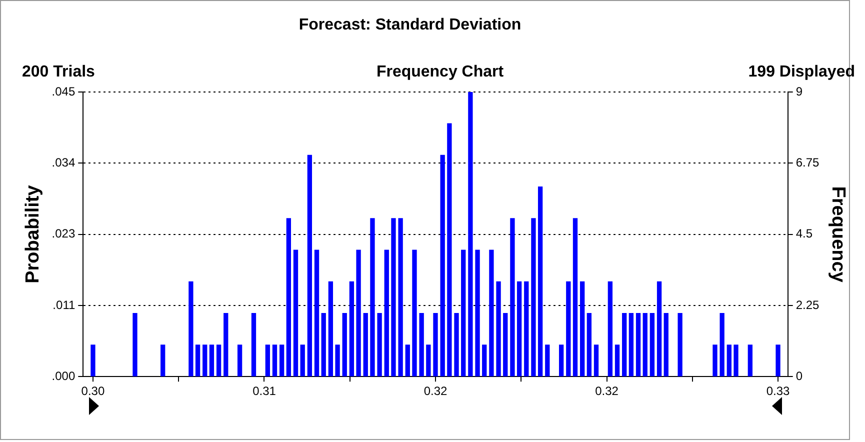 The image size is (865, 442). Describe the element at coordinates (64, 91) in the screenshot. I see `y-tick-label: .045` at that location.